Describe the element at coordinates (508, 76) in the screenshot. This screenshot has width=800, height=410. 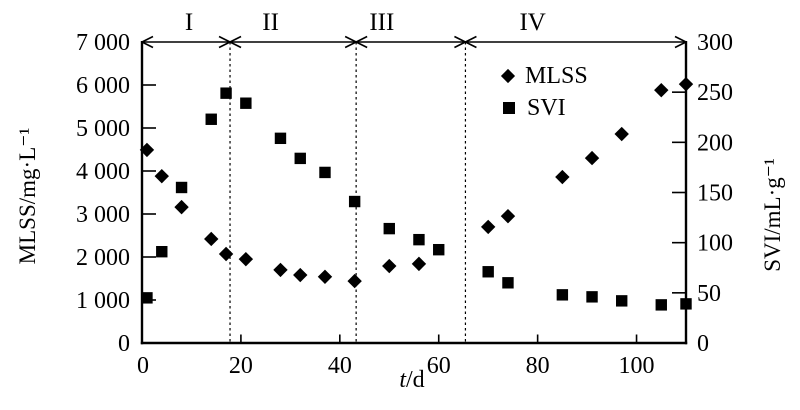
I see `diamond-marker-icon` at that location.